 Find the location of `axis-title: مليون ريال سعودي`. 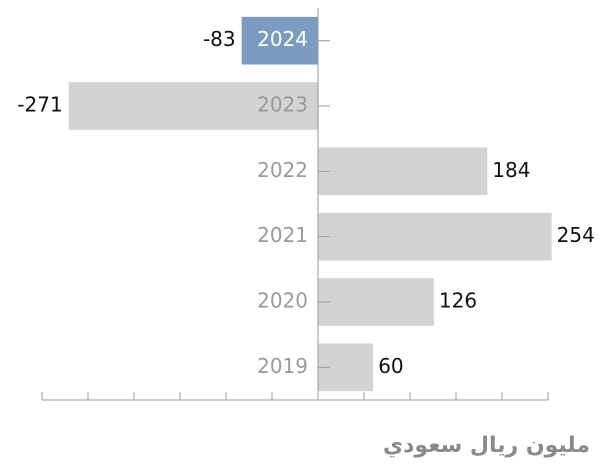

axis-title: مليون ريال سعودي is located at coordinates (486, 445).